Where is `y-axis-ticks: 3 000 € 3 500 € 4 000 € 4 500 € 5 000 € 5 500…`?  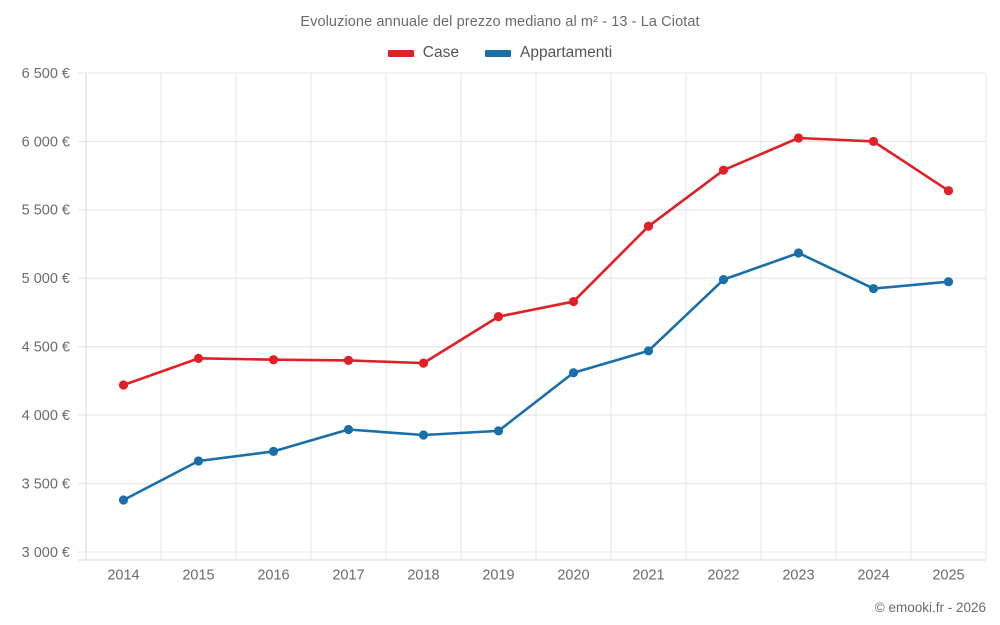
y-axis-ticks: 3 000 € 3 500 € 4 000 € 4 500 € 5 000 € 5 500… is located at coordinates (46, 313).